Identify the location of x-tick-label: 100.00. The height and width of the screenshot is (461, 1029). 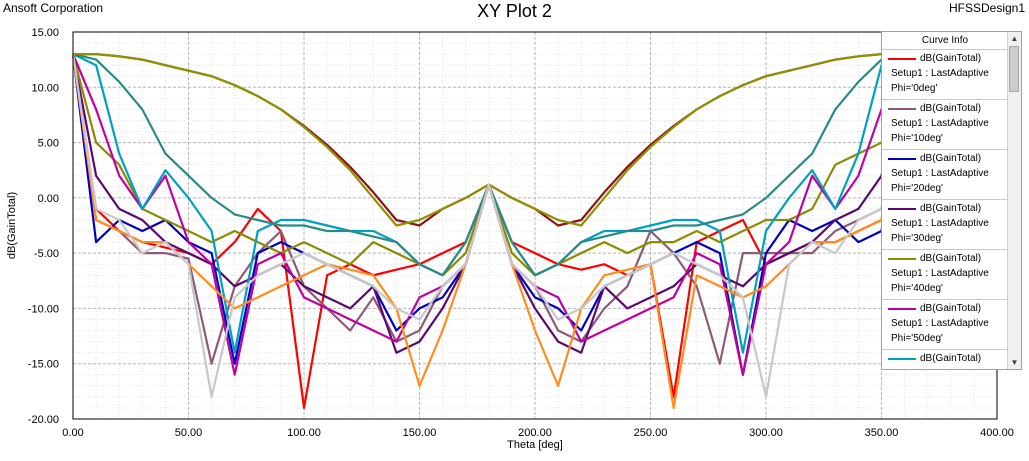
(304, 433).